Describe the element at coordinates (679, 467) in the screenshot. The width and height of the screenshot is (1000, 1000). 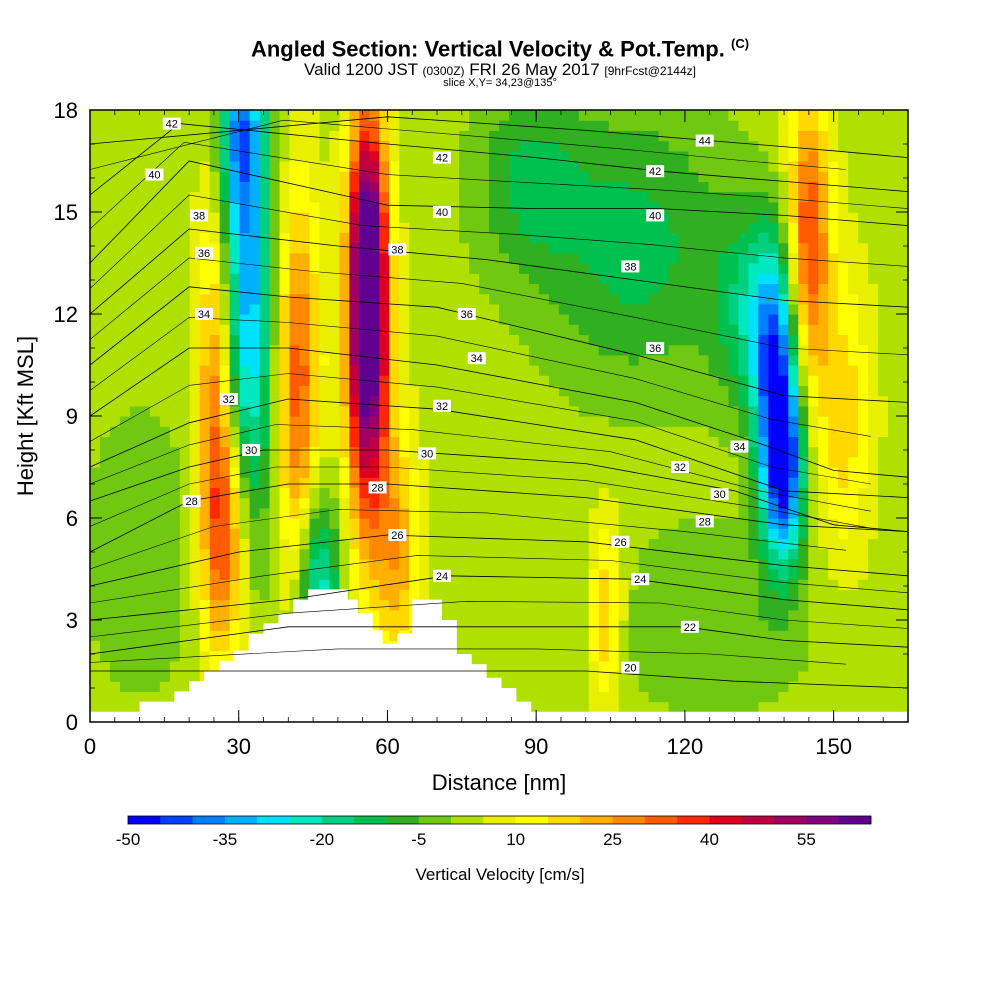
I see `contour-label: 32` at that location.